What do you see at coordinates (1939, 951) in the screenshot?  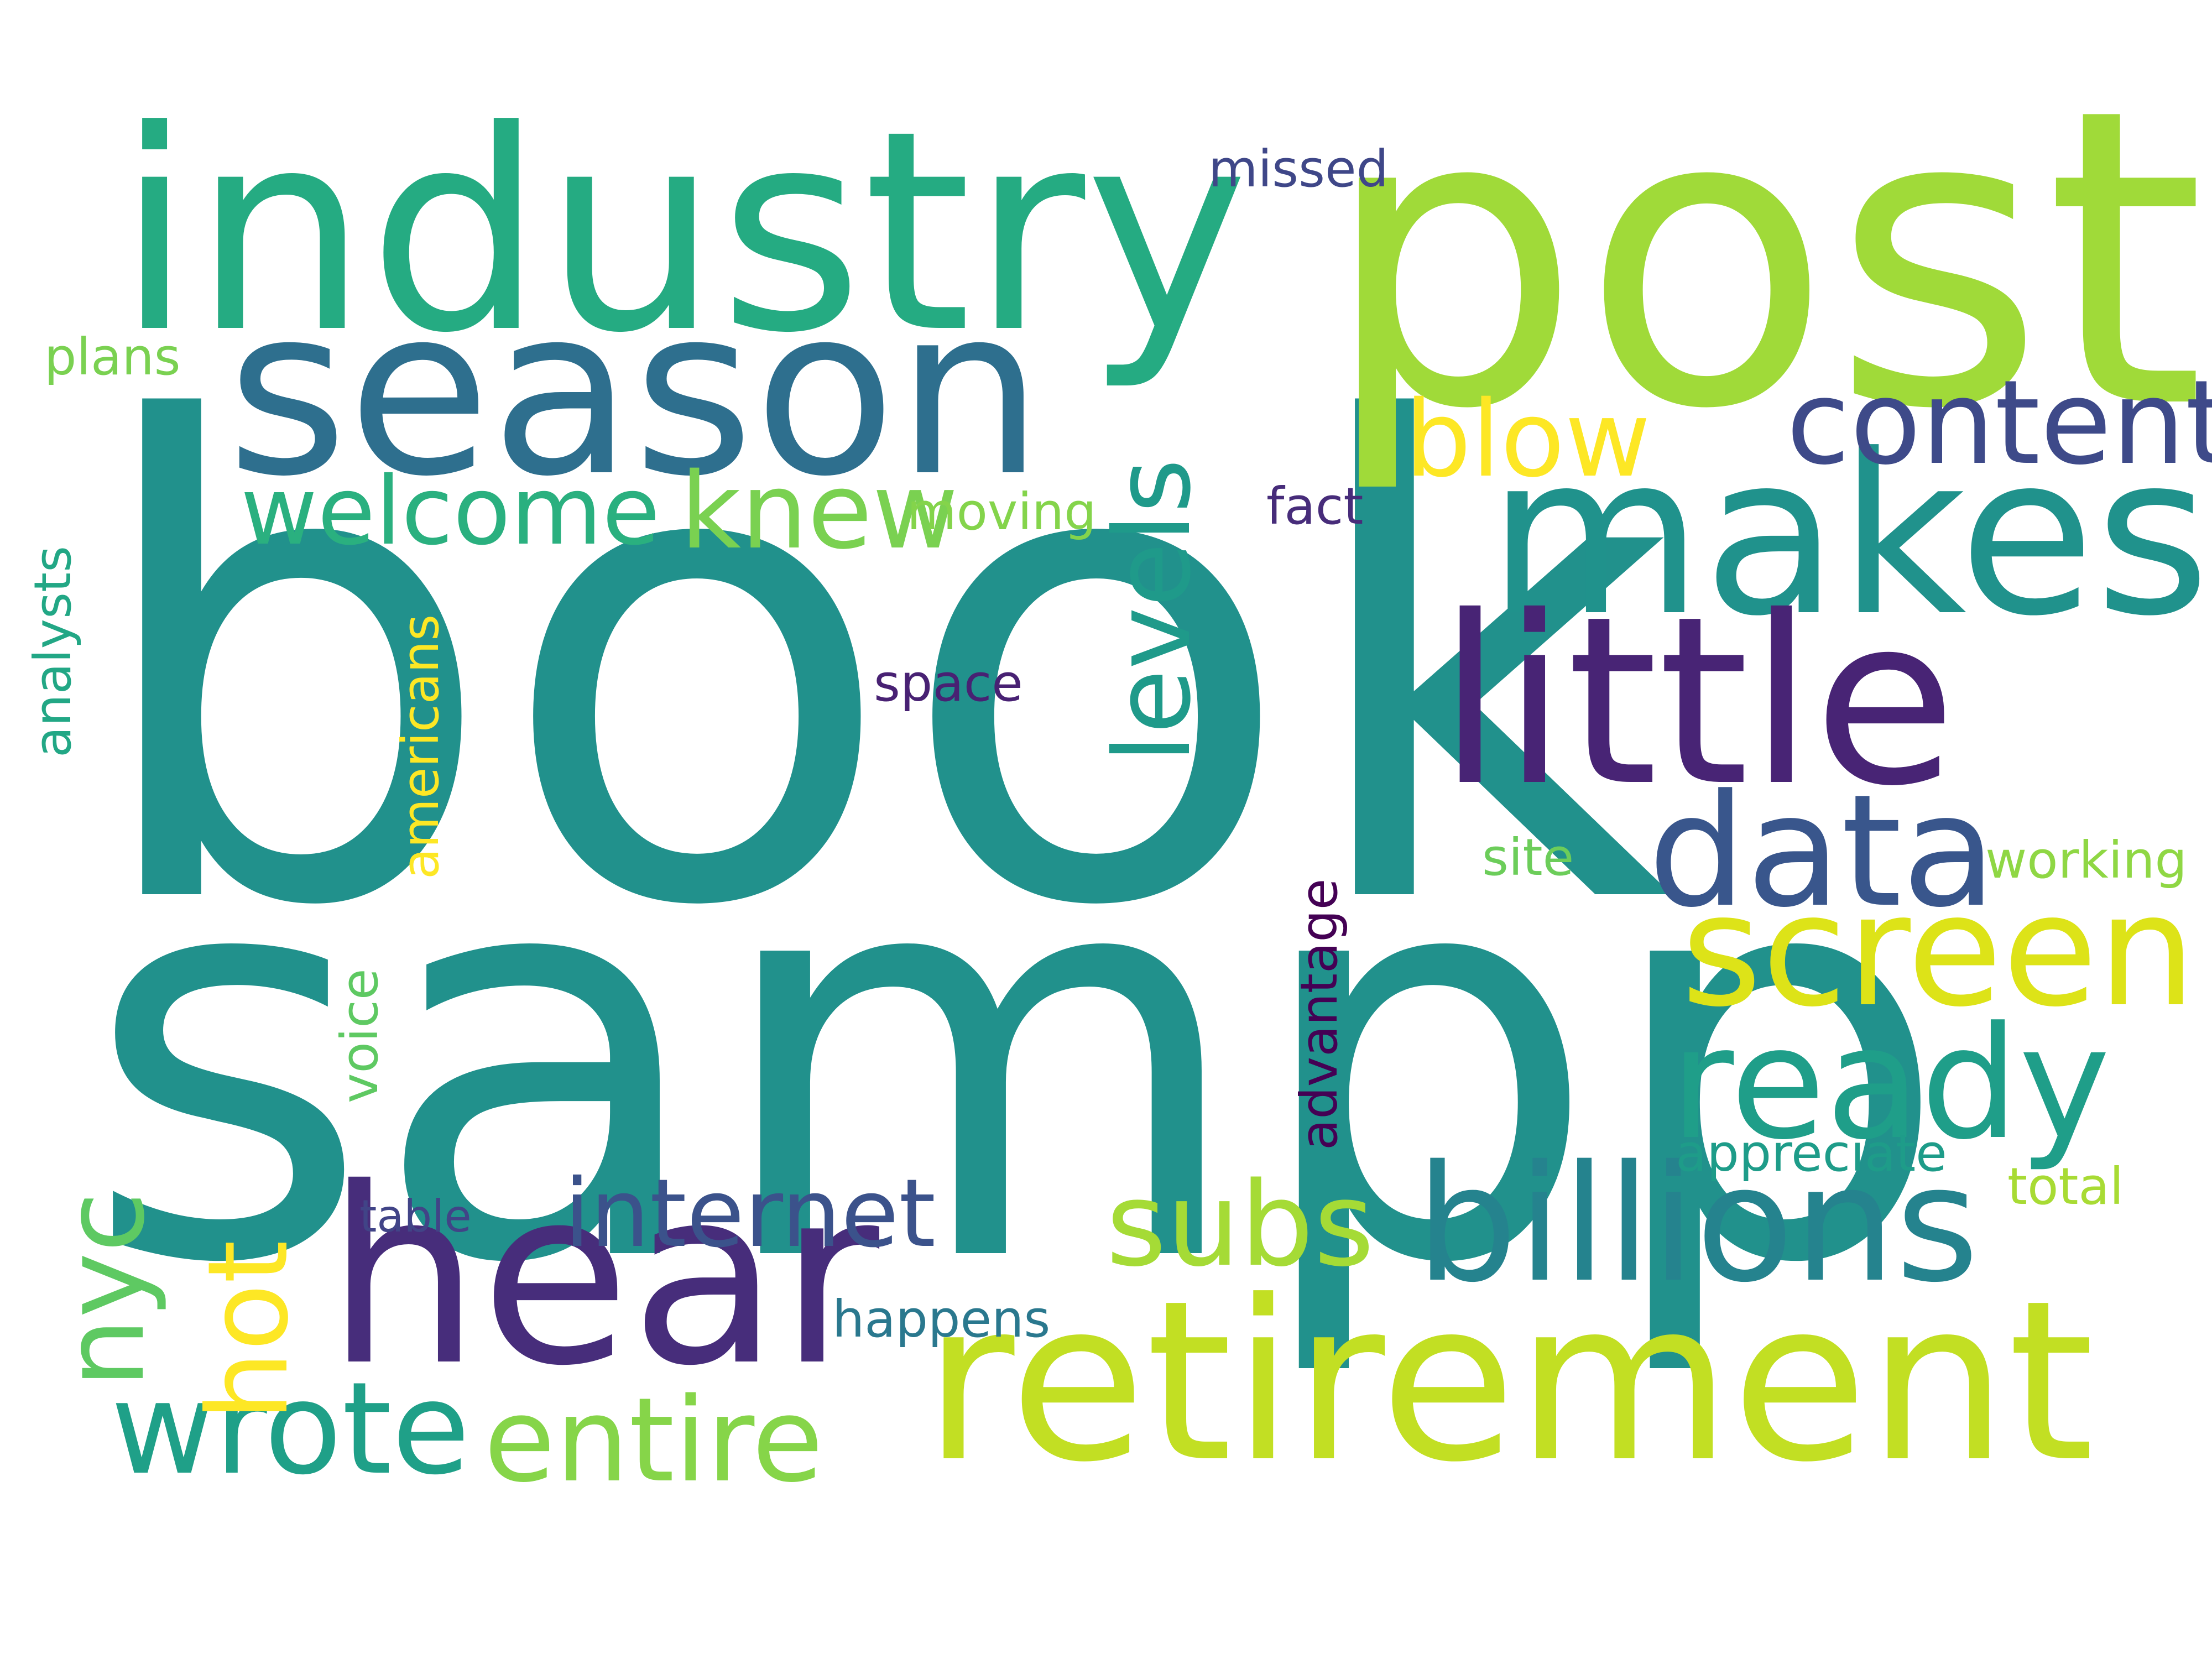 I see `word-screen: screen` at bounding box center [1939, 951].